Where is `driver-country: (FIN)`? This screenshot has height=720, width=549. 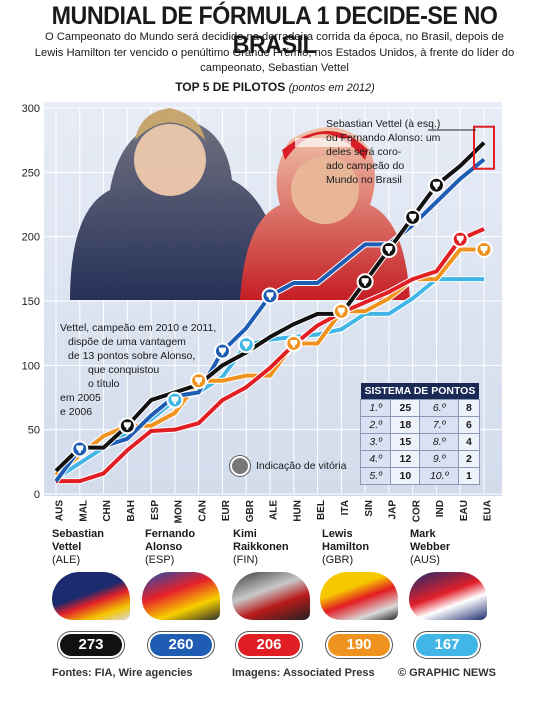 driver-country: (FIN) is located at coordinates (246, 560).